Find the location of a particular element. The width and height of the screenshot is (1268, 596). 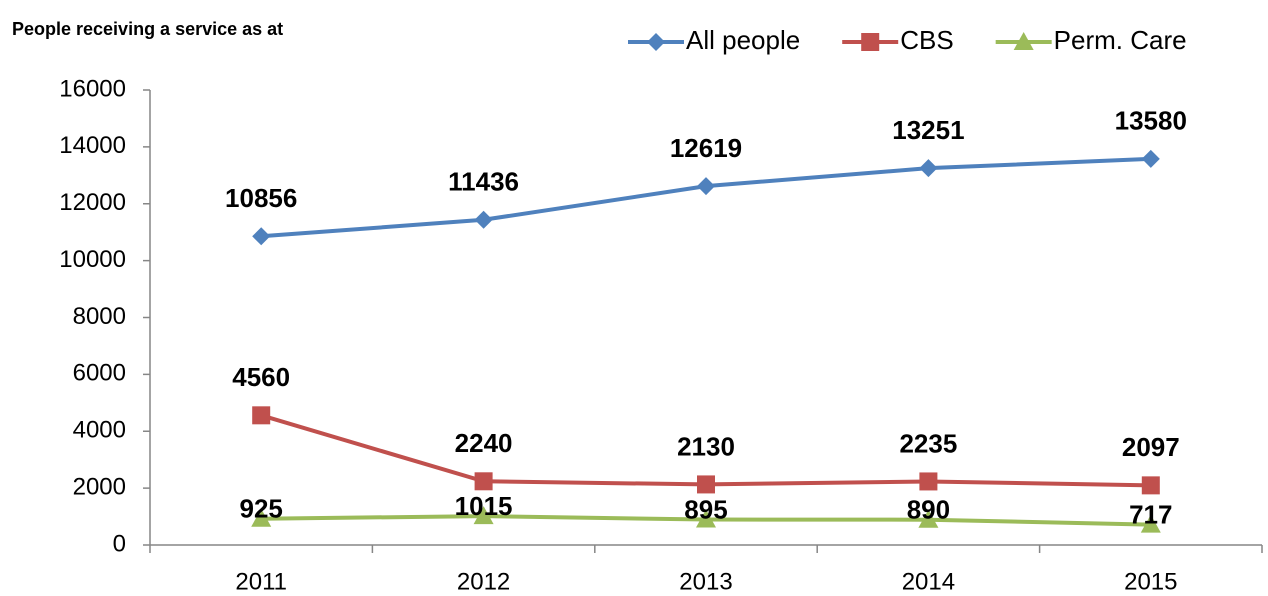

x-tick-label: 2015 is located at coordinates (1150, 581).